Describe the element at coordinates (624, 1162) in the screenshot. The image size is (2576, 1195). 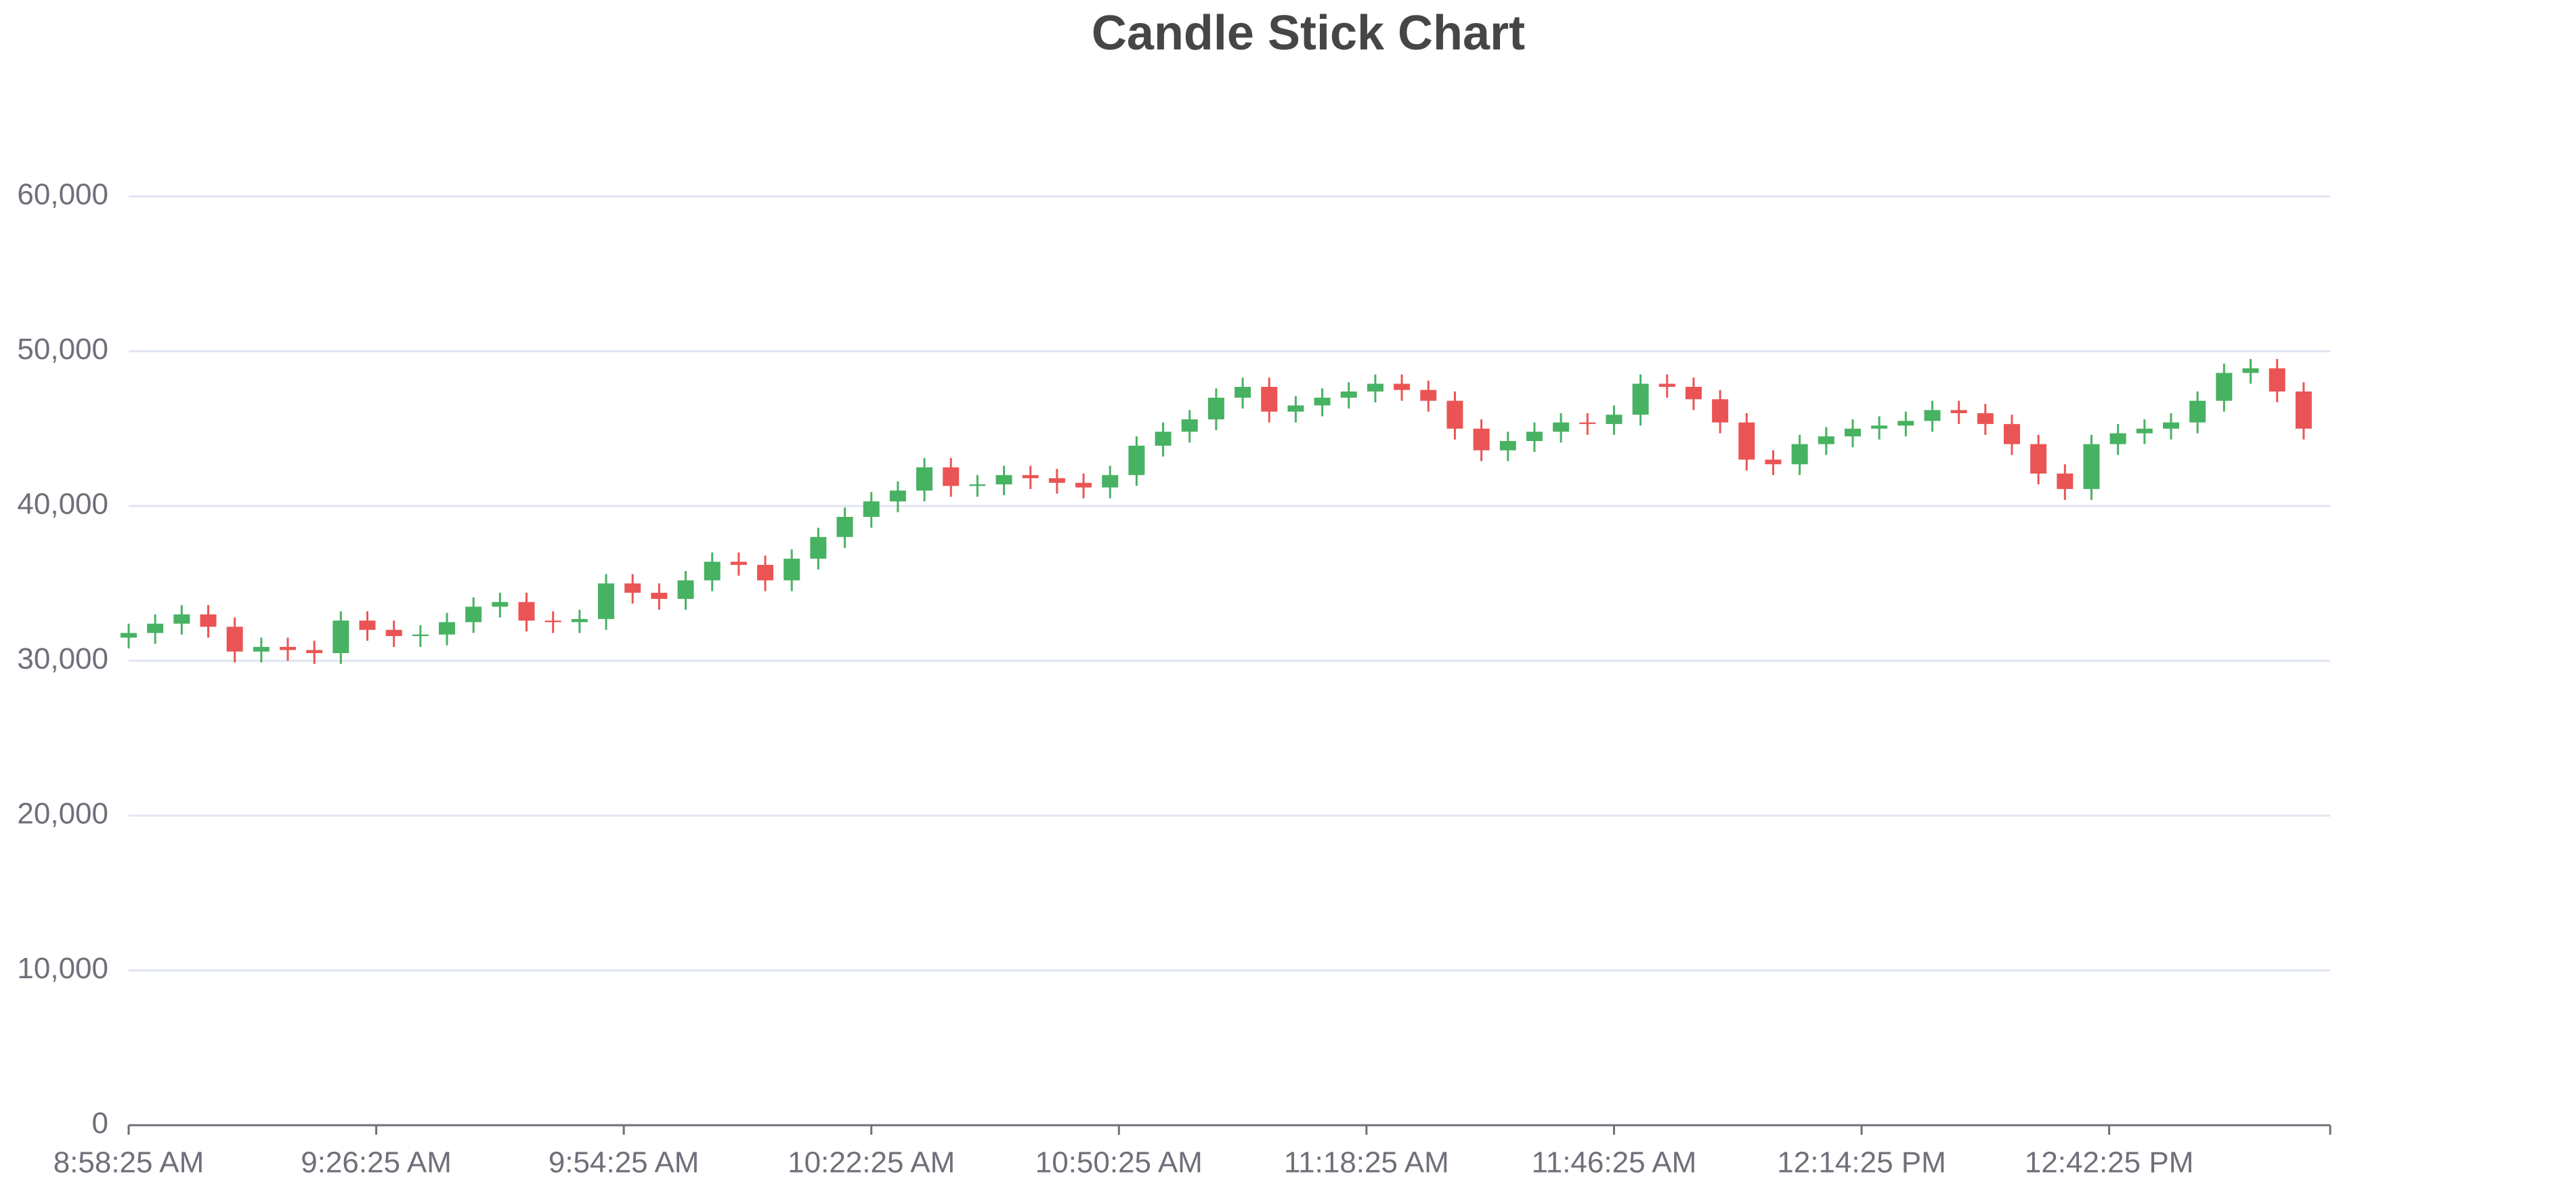
I see `x-tick-label: 9:54:25 AM` at that location.